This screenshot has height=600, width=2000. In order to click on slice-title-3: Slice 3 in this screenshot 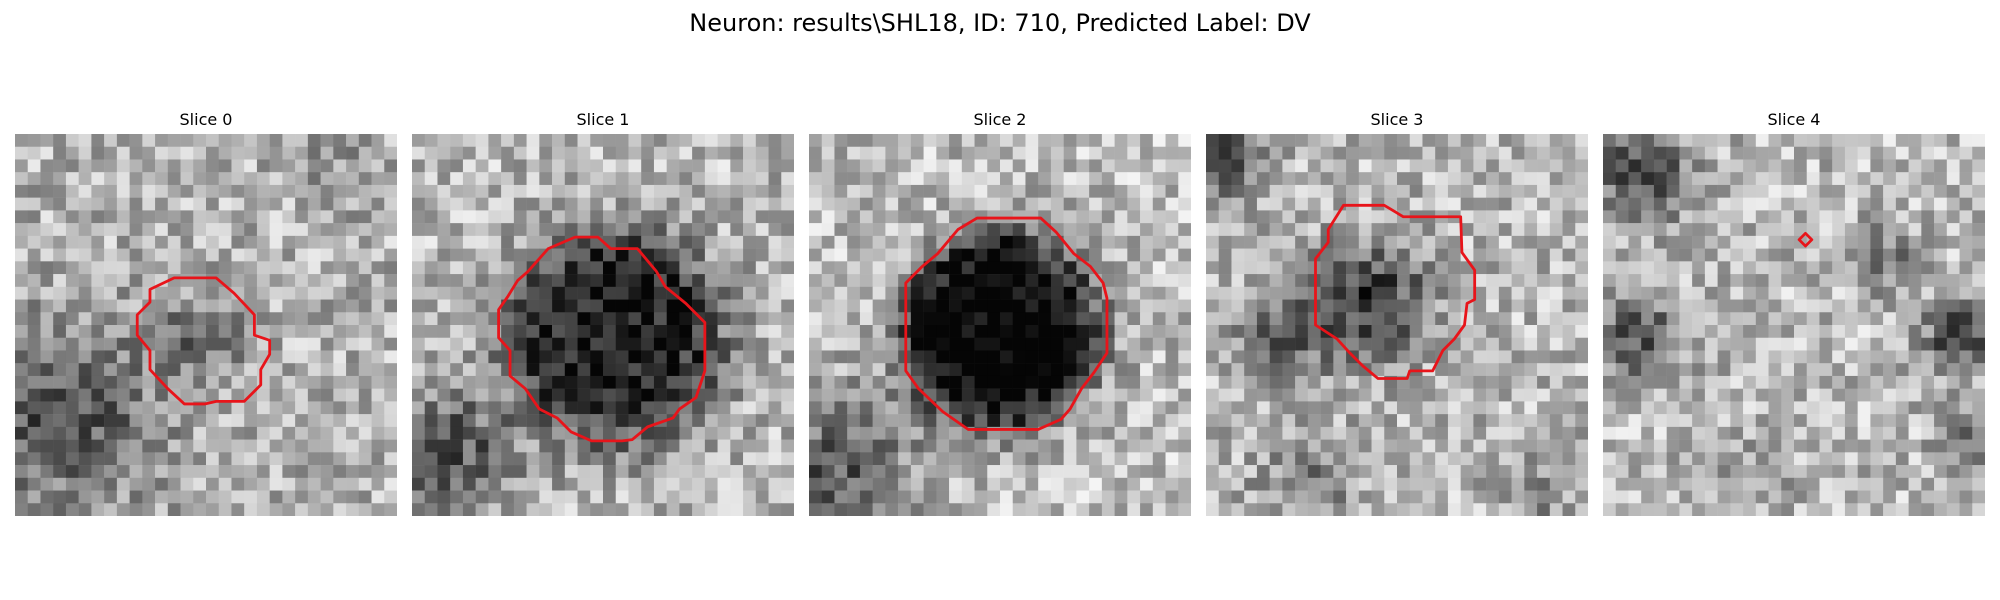, I will do `click(1397, 119)`.